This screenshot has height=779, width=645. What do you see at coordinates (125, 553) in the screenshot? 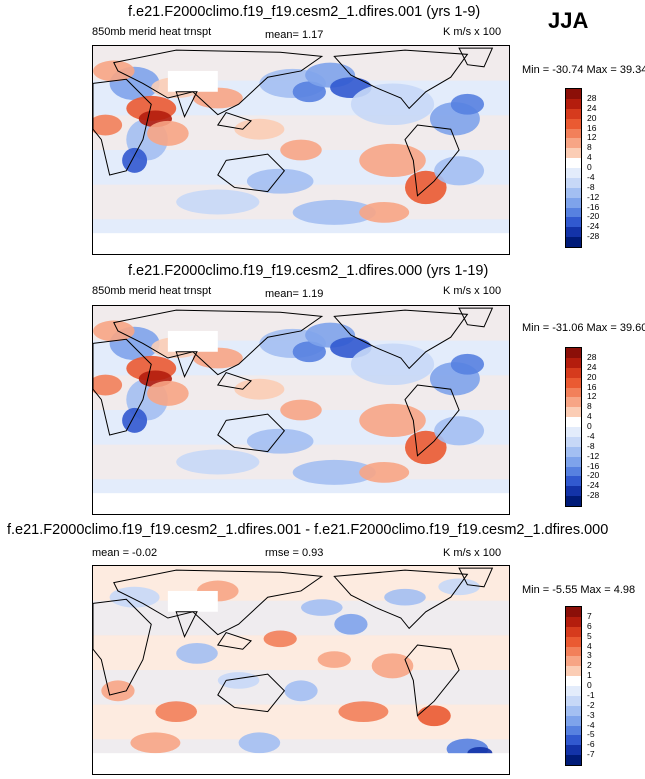
I see `panel-3-mean-label: mean = -0.02` at bounding box center [125, 553].